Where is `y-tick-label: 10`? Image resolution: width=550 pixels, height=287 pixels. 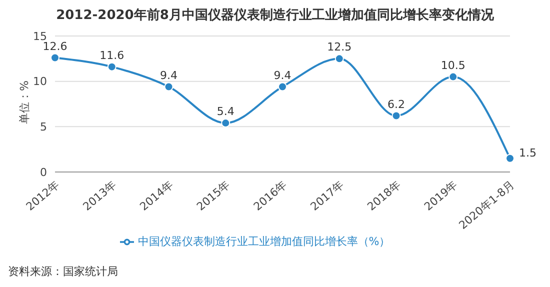
y-tick-label: 10 is located at coordinates (40, 81).